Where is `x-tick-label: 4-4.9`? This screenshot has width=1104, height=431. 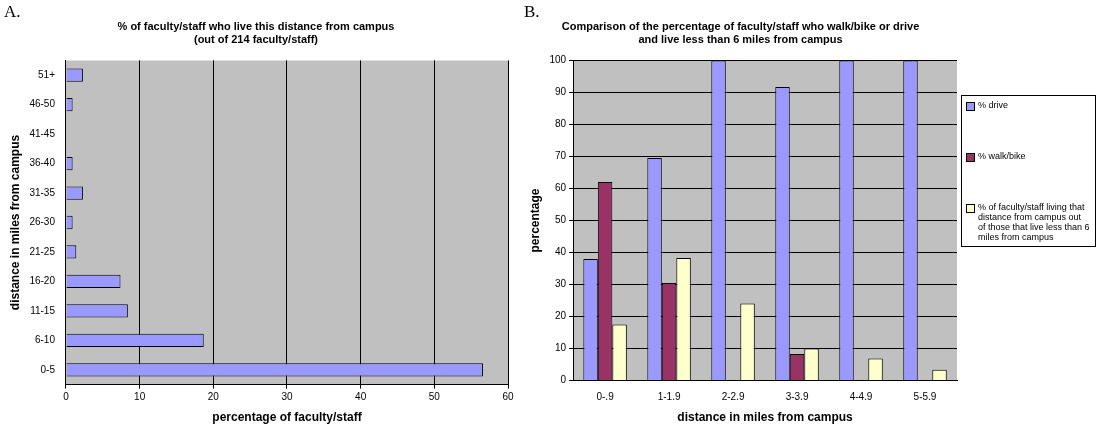
x-tick-label: 4-4.9 is located at coordinates (861, 397).